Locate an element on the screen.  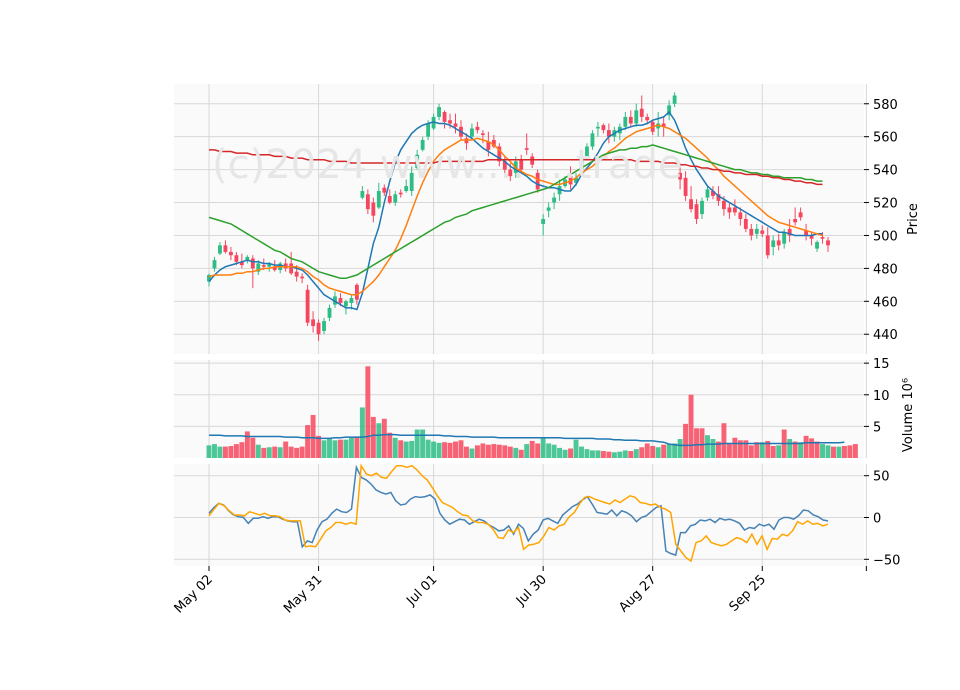
price-ytick-label: 500 is located at coordinates (885, 236).